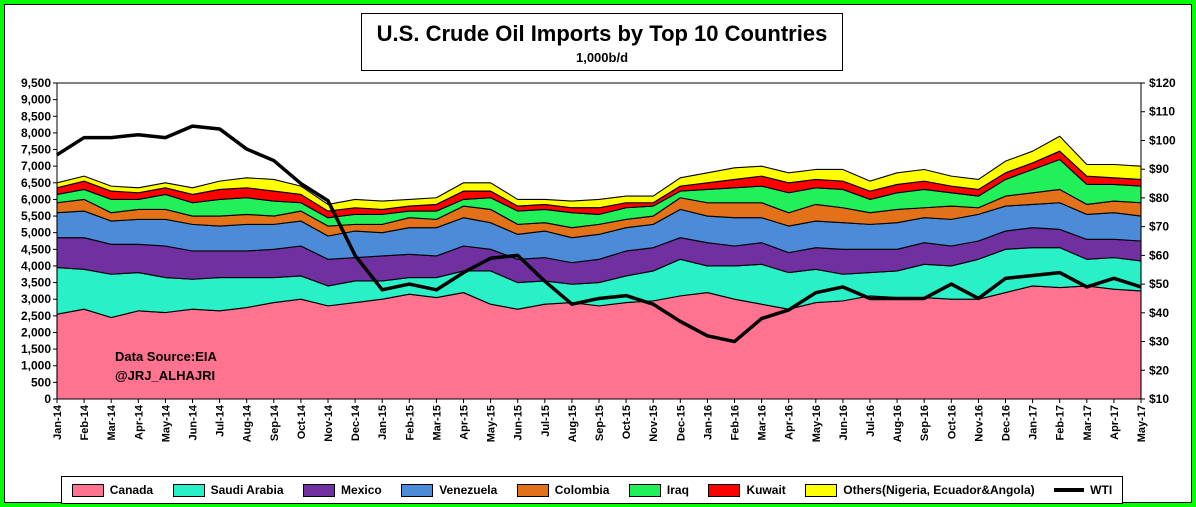  I want to click on legend-item-canada: Canada, so click(112, 490).